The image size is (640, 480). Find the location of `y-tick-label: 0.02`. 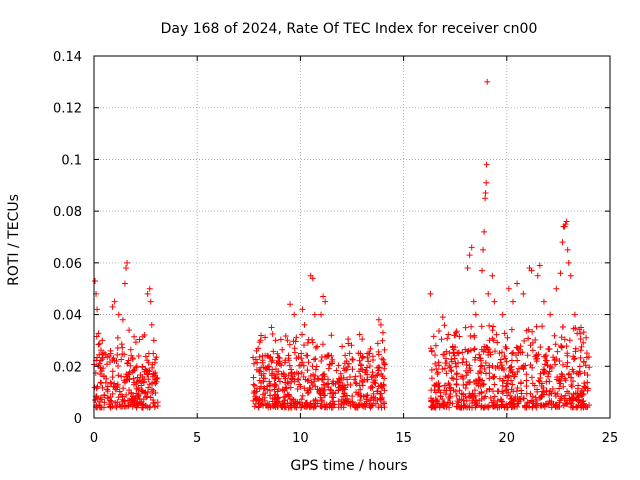

y-tick-label: 0.02 is located at coordinates (67, 367).